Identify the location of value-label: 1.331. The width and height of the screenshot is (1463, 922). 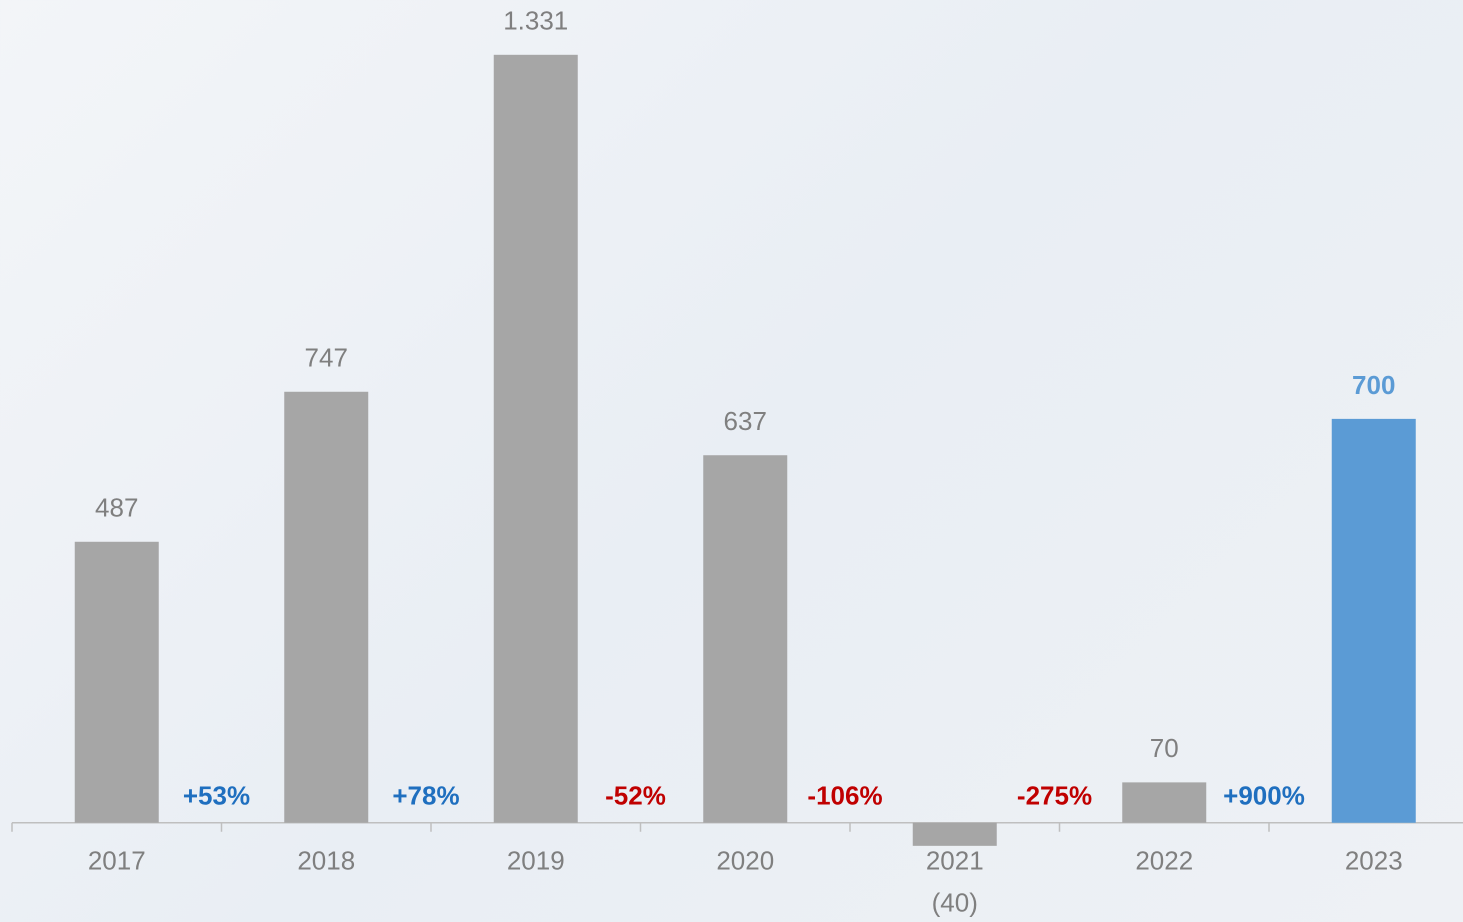
(535, 21).